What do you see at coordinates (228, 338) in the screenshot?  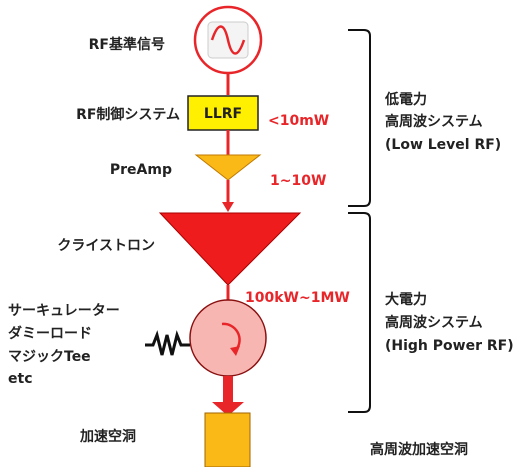 I see `circulator-circle` at bounding box center [228, 338].